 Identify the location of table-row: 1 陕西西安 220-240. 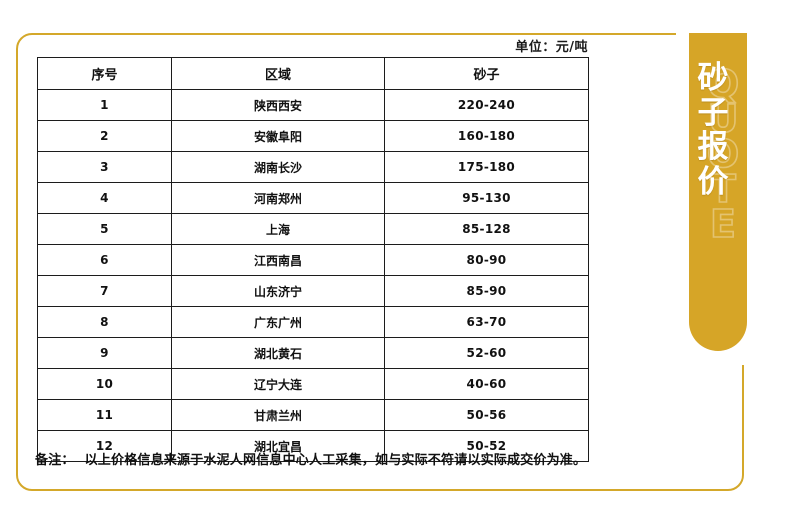
(313, 105).